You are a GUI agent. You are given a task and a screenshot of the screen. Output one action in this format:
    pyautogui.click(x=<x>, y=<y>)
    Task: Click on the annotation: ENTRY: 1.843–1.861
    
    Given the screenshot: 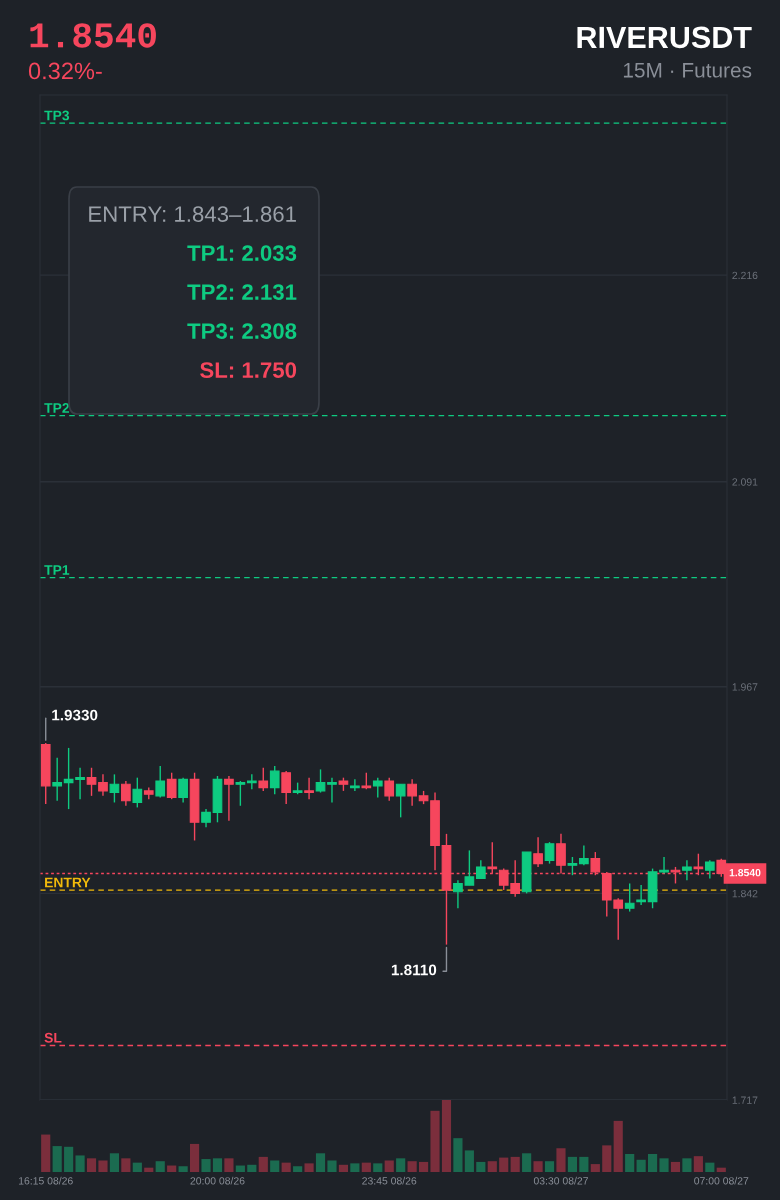 What is the action you would take?
    pyautogui.click(x=192, y=214)
    